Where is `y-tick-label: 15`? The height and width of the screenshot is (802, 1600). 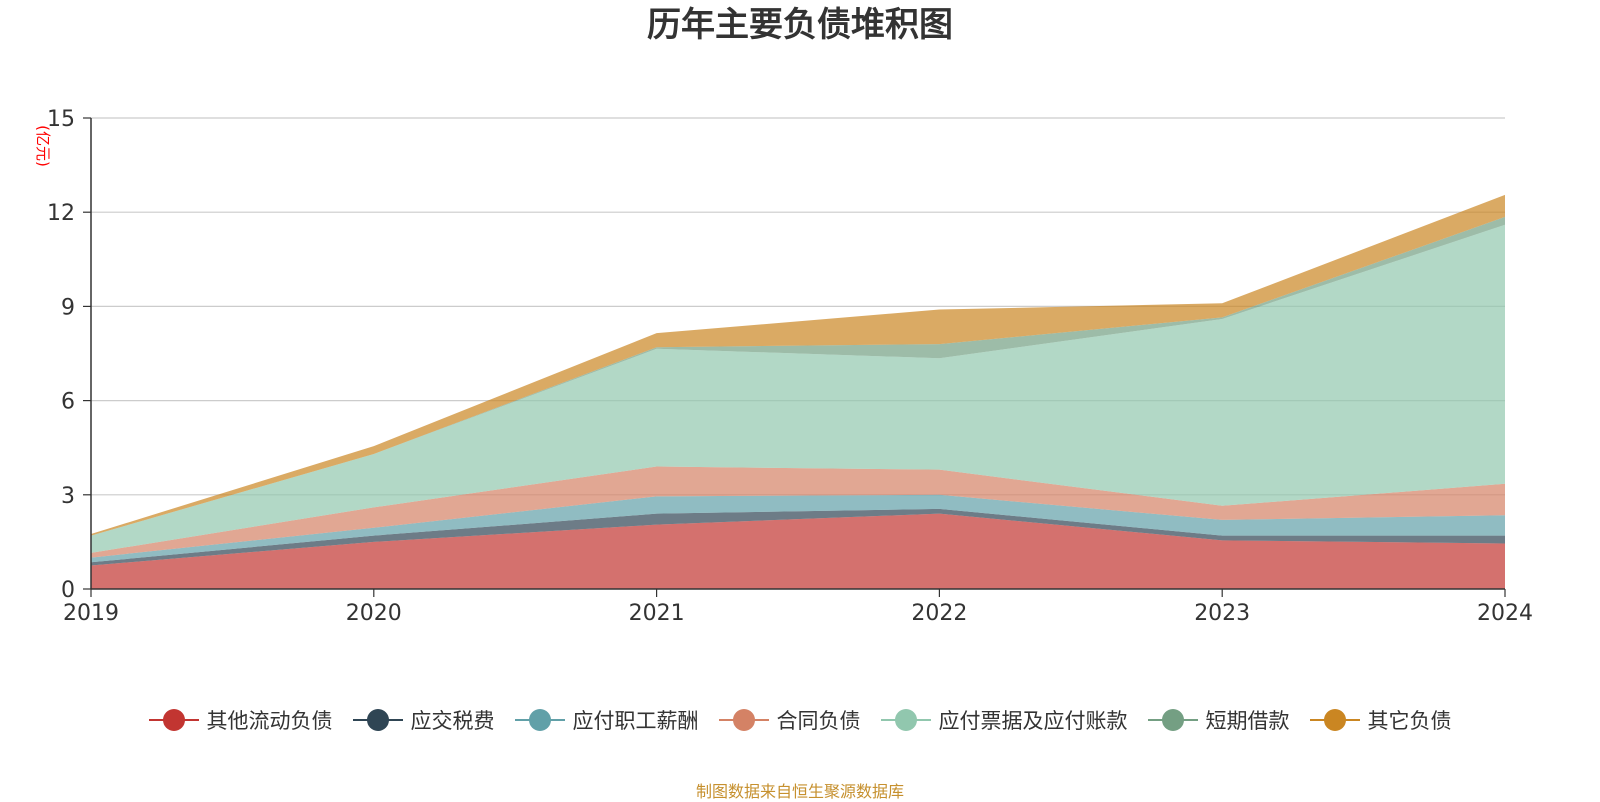
y-tick-label: 15 is located at coordinates (61, 119).